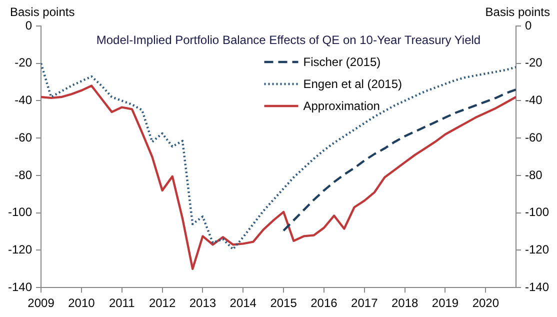 Image resolution: width=557 pixels, height=317 pixels. I want to click on x-tick-label: 2013, so click(202, 303).